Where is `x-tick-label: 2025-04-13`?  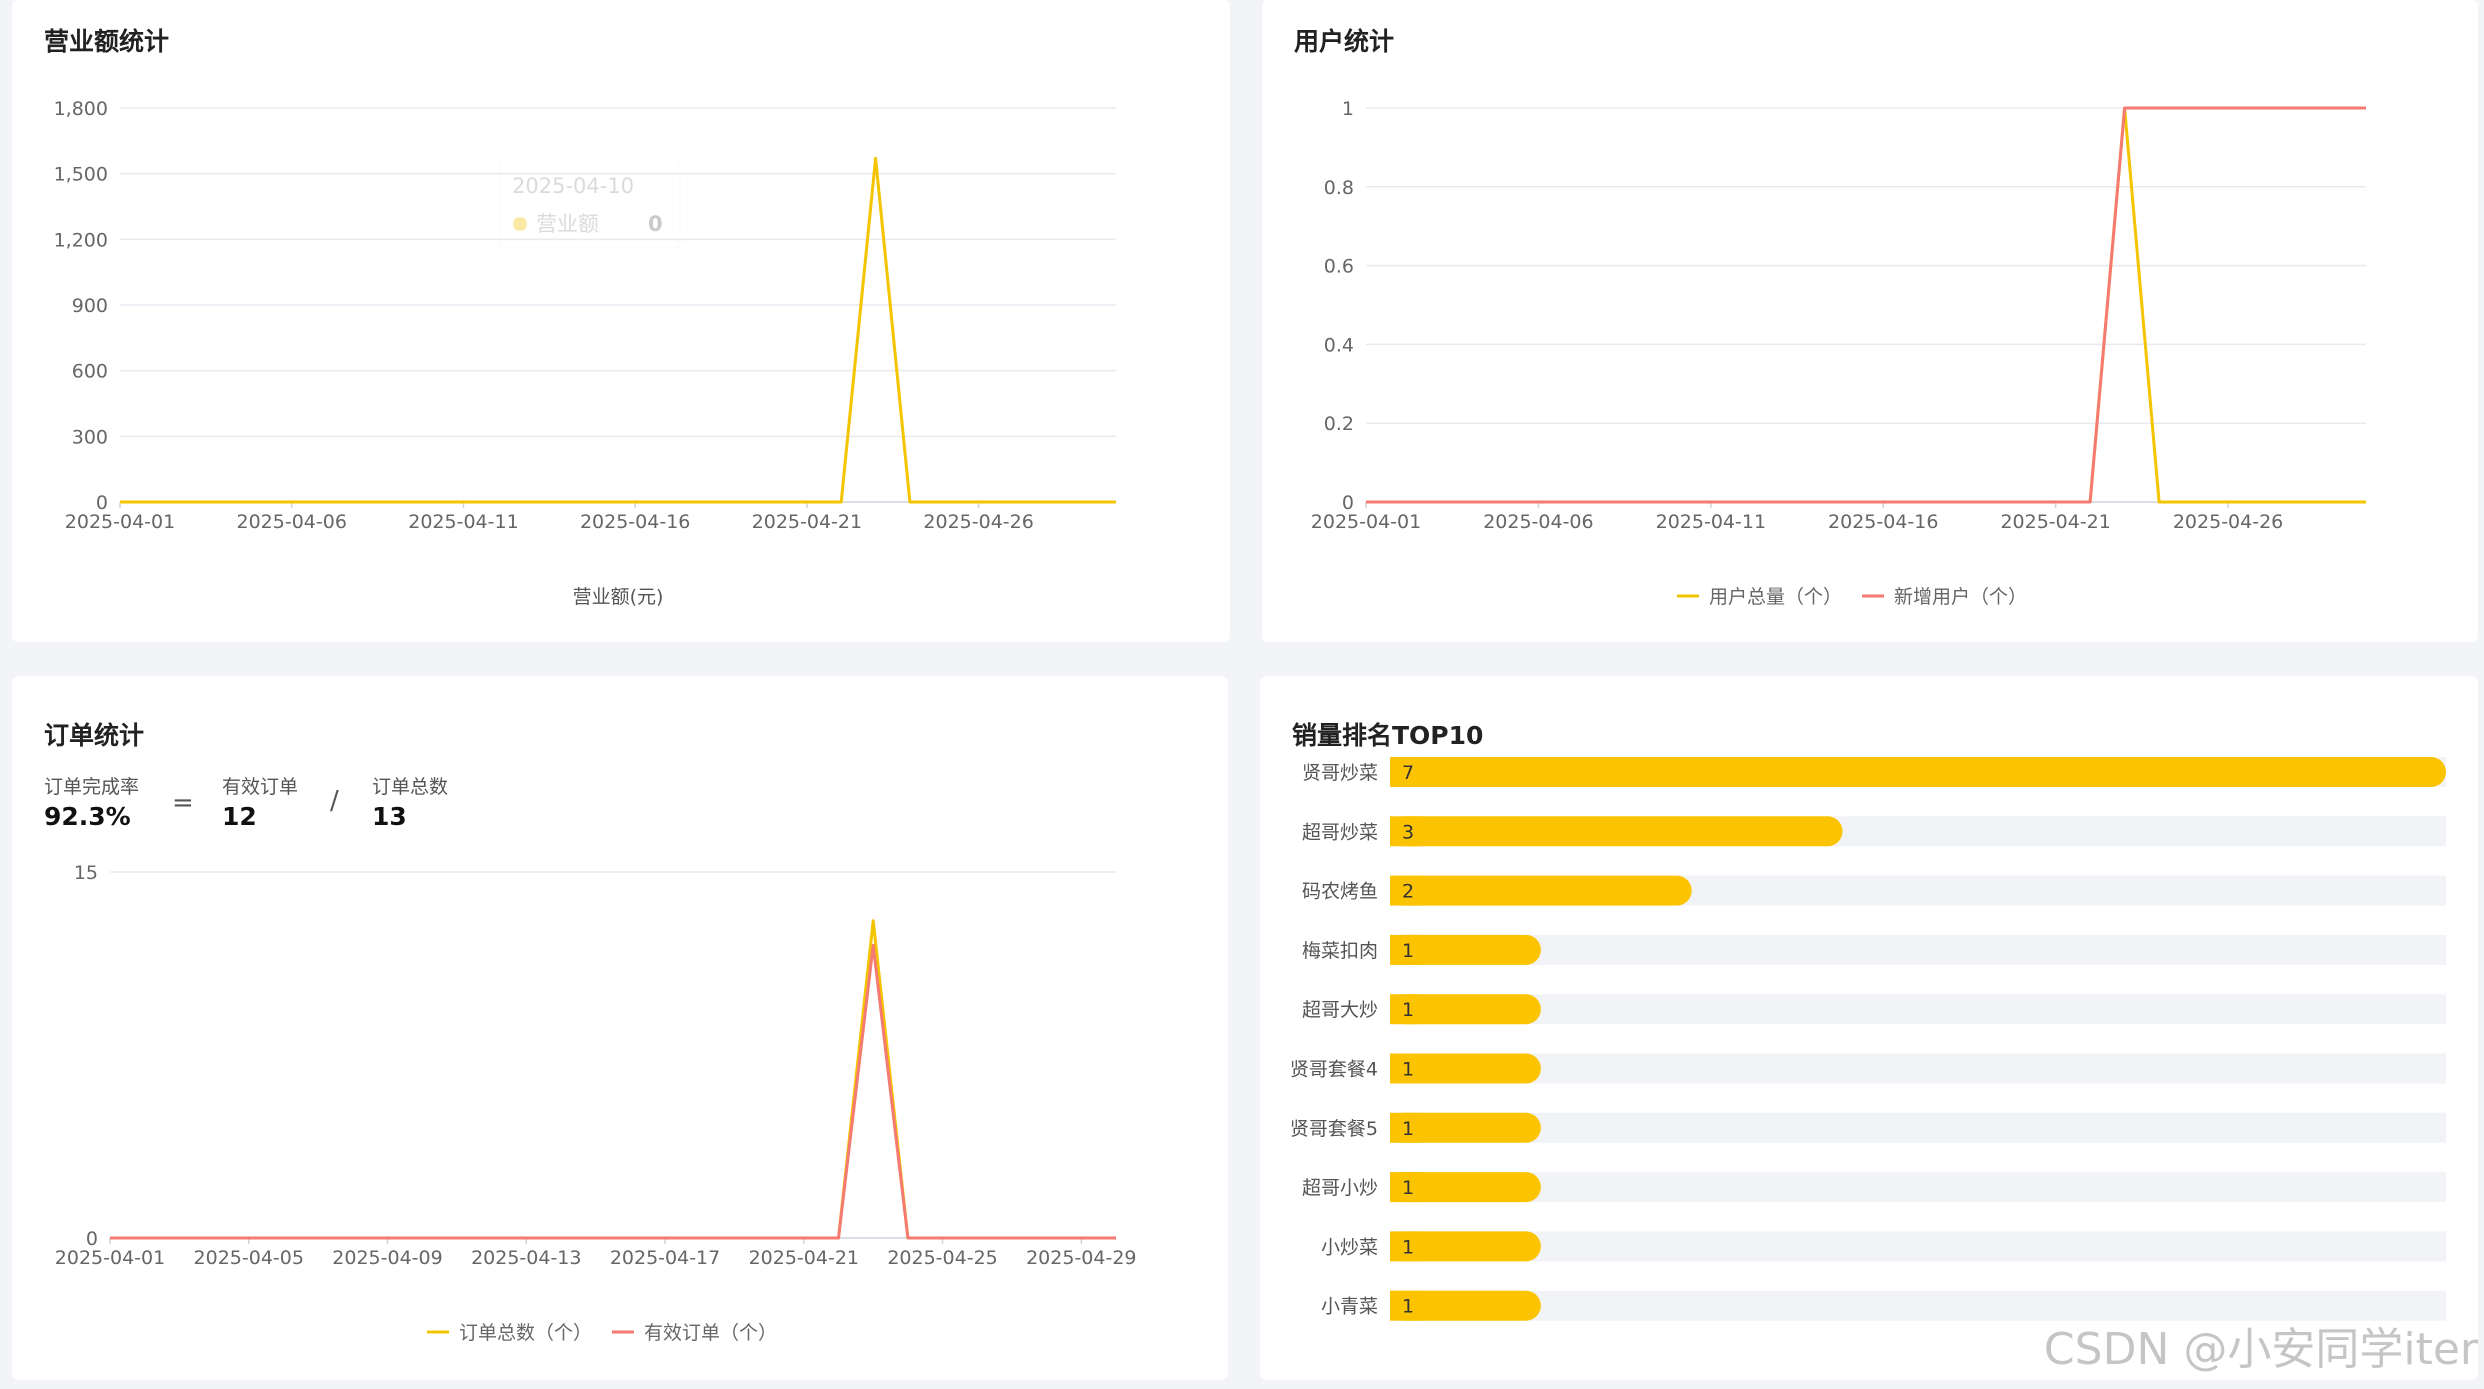 x-tick-label: 2025-04-13 is located at coordinates (526, 1258).